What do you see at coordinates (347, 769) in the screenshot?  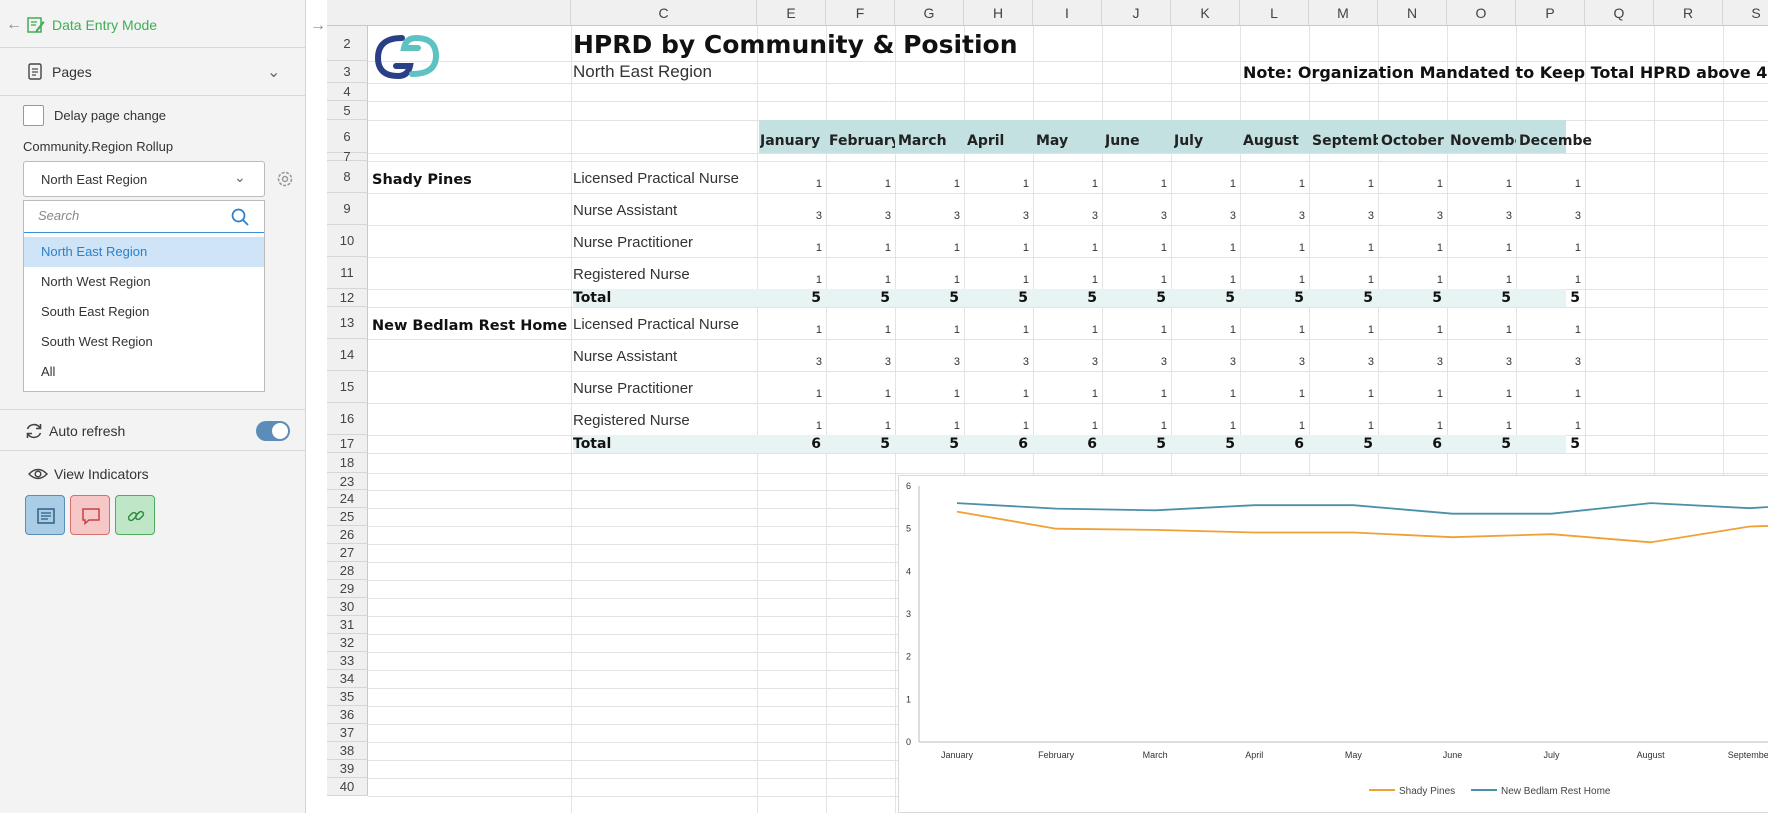 I see `row-header: 39` at bounding box center [347, 769].